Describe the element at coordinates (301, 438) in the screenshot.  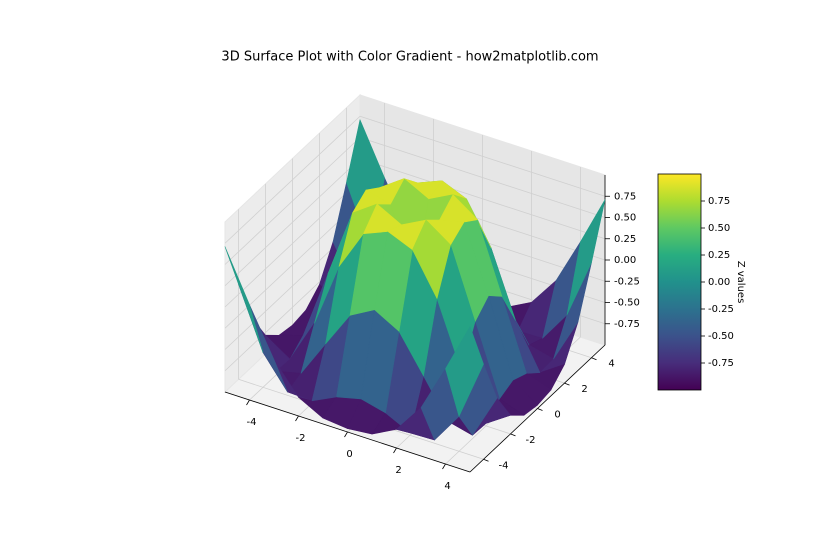
I see `x-tick-label: -2` at that location.